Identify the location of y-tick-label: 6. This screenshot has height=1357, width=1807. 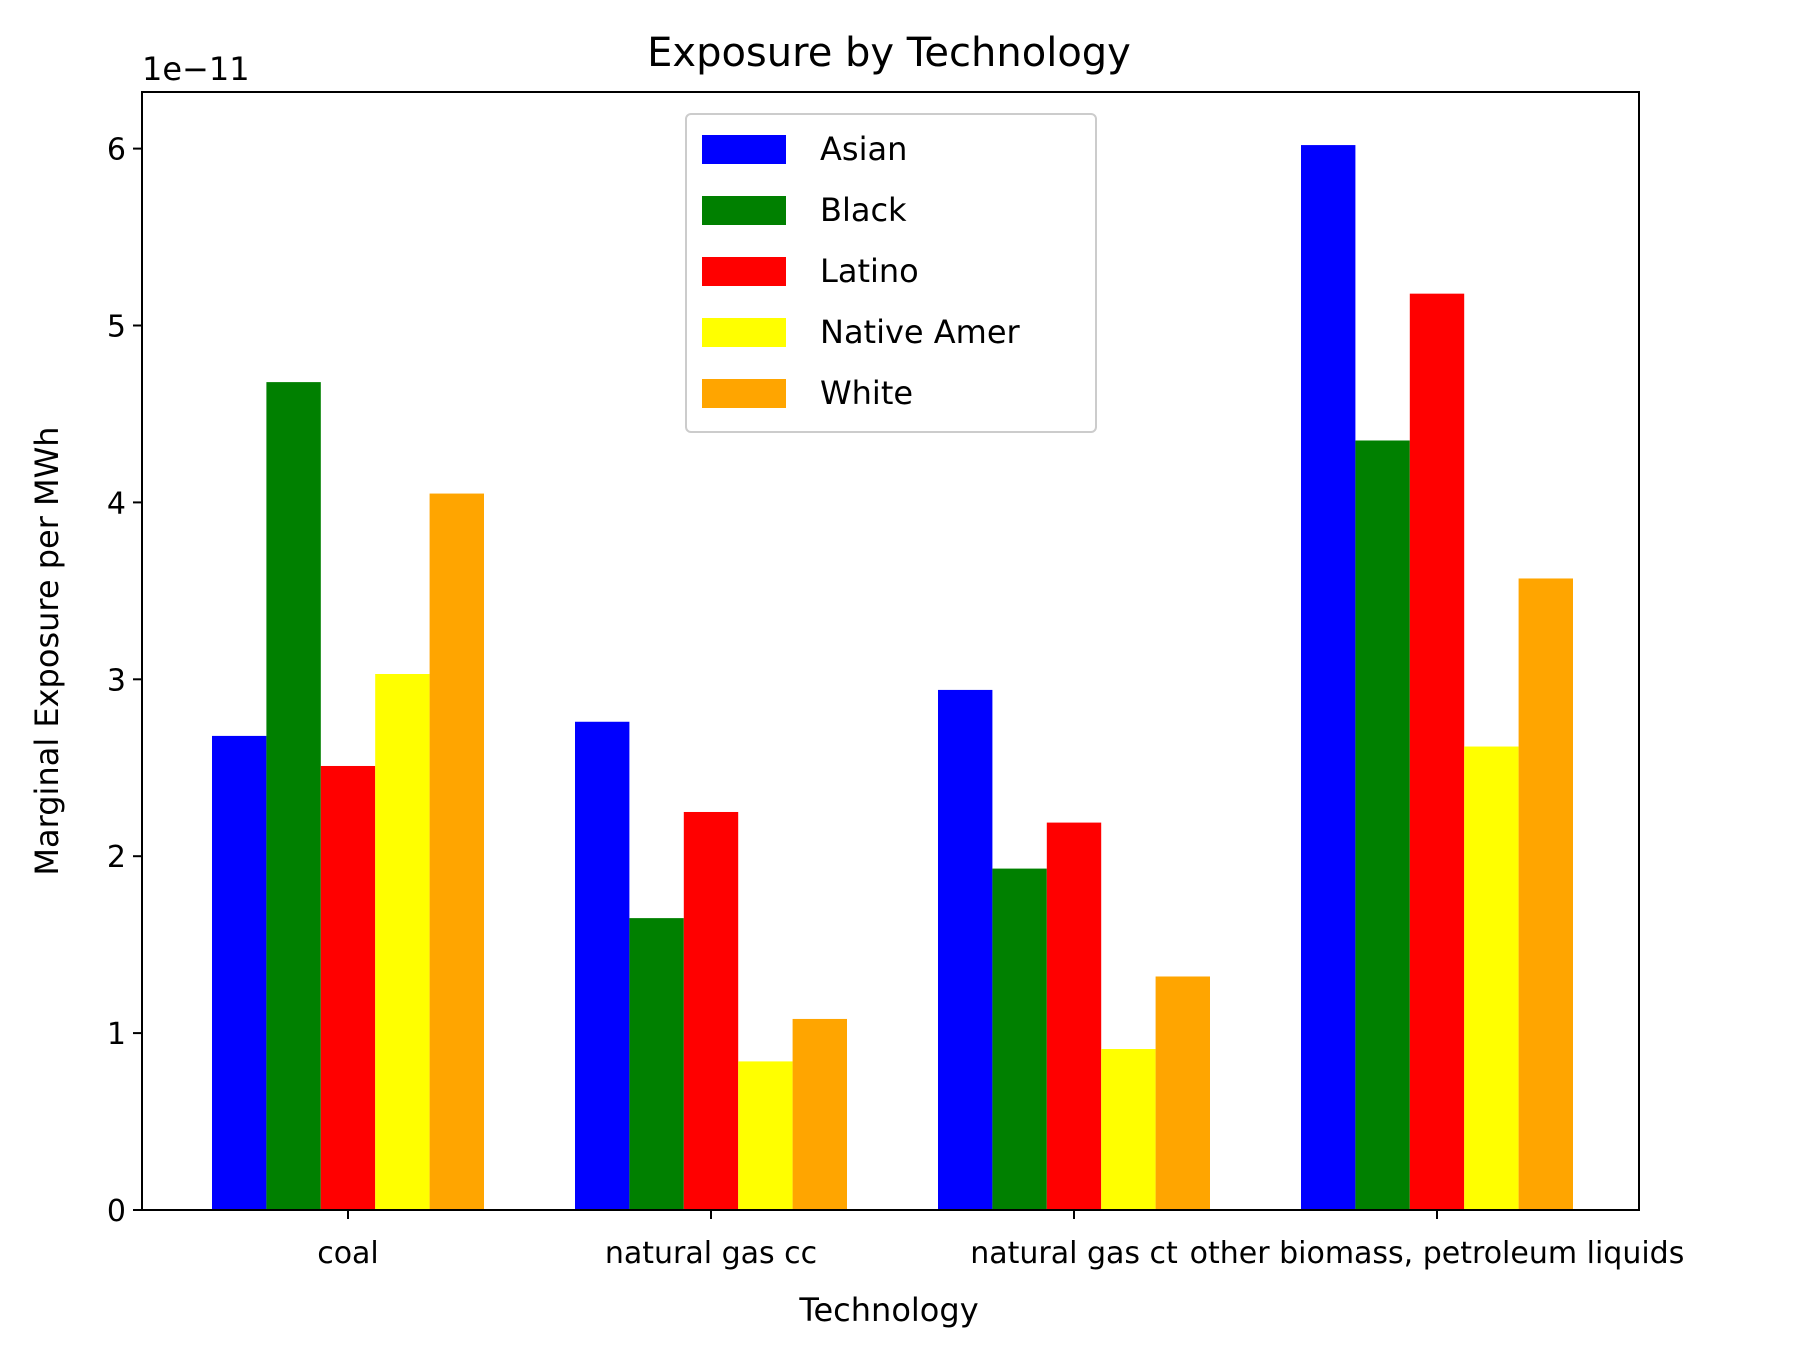
(116, 150).